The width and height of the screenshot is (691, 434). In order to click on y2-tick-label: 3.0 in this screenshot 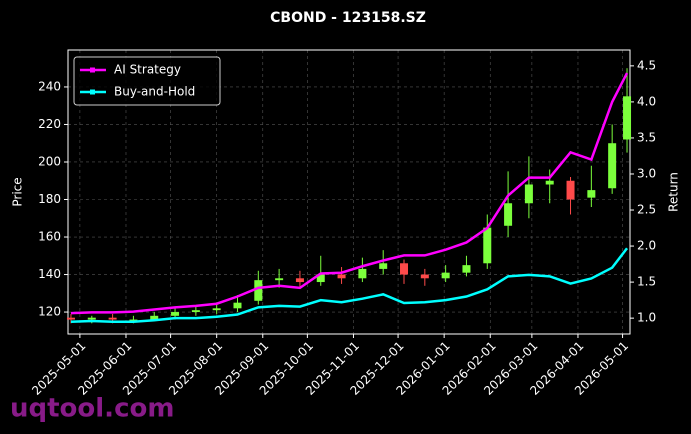, I will do `click(646, 173)`.